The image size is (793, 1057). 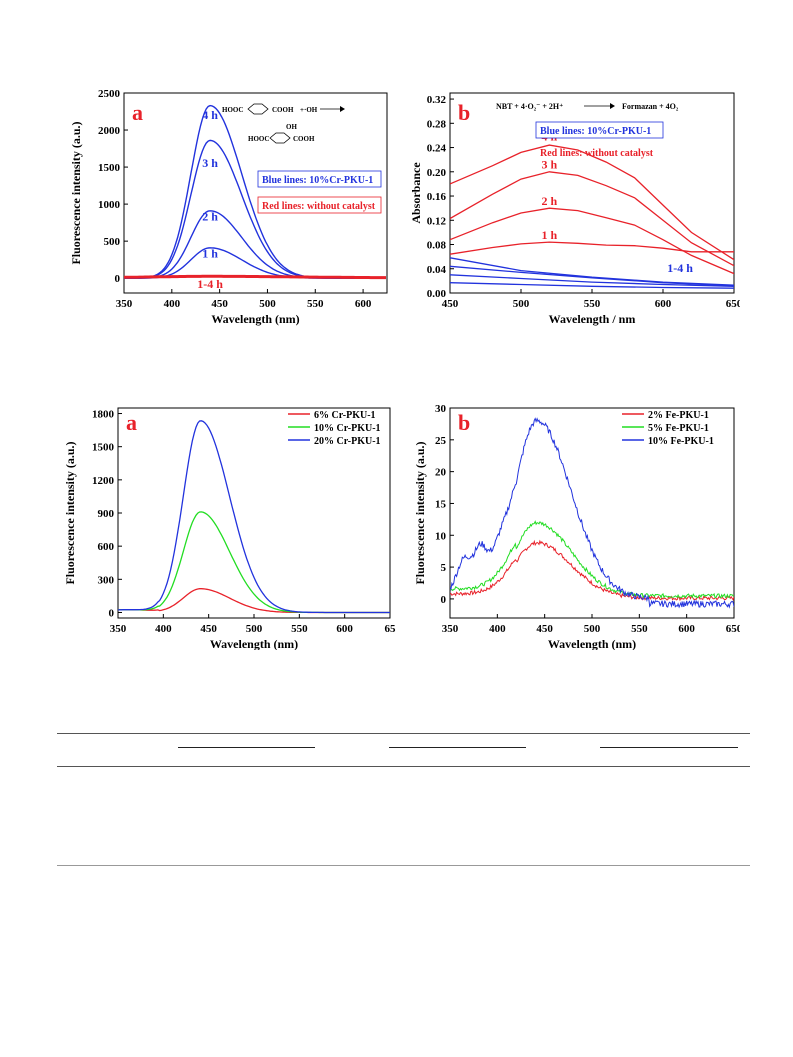 I want to click on y-tick-label: 0.24, so click(x=437, y=149).